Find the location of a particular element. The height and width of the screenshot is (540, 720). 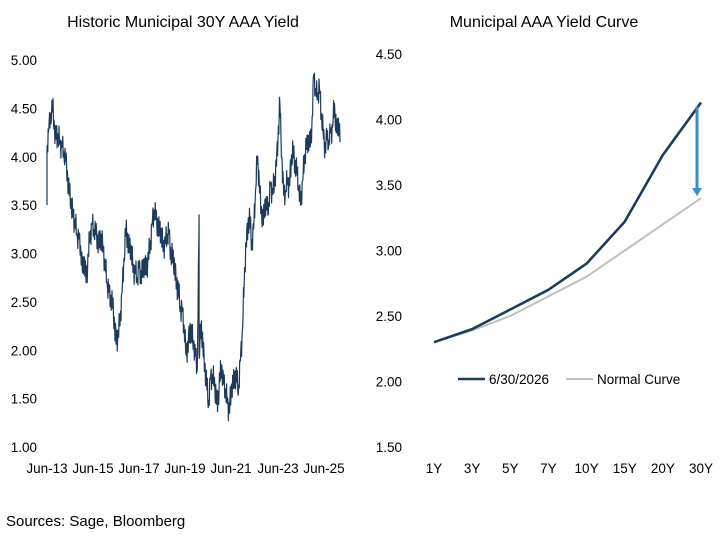

left-x-tick-label: Jun-13 is located at coordinates (46, 468).